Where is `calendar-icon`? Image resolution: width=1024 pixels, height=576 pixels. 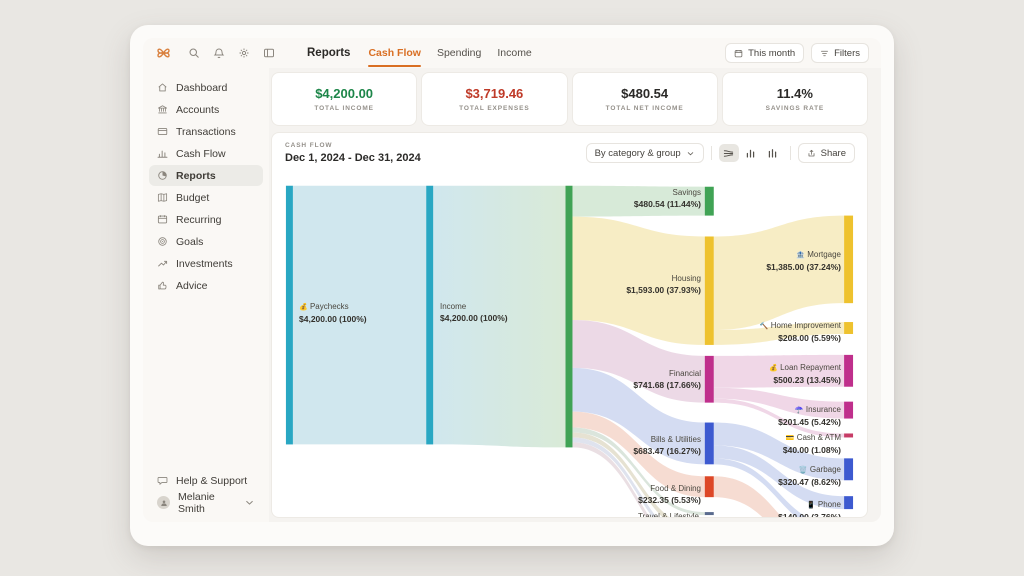
calendar-icon is located at coordinates (162, 219).